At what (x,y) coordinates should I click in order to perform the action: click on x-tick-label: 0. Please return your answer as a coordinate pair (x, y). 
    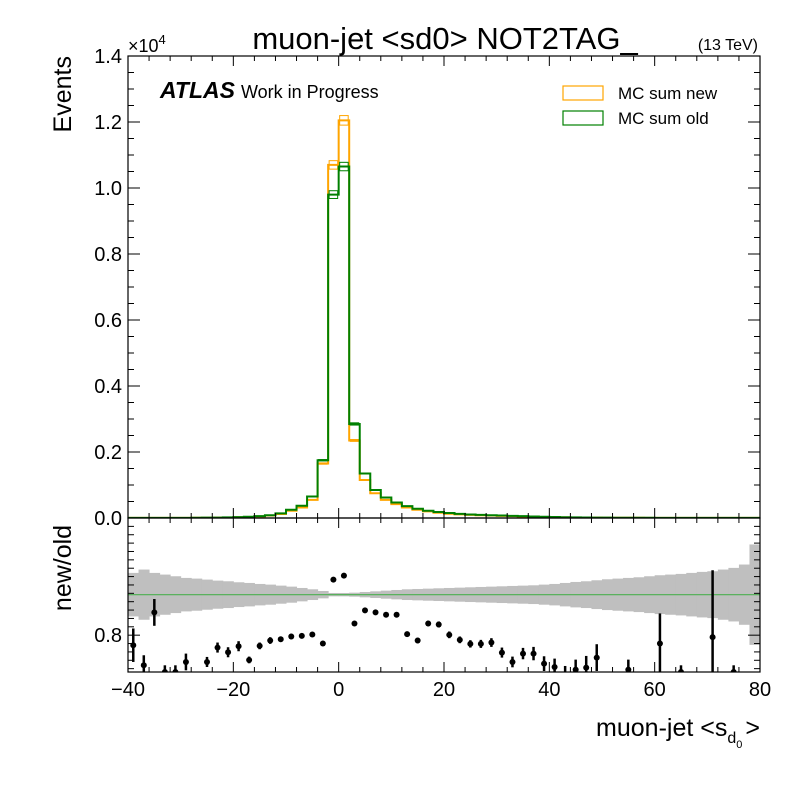
    Looking at the image, I should click on (338, 690).